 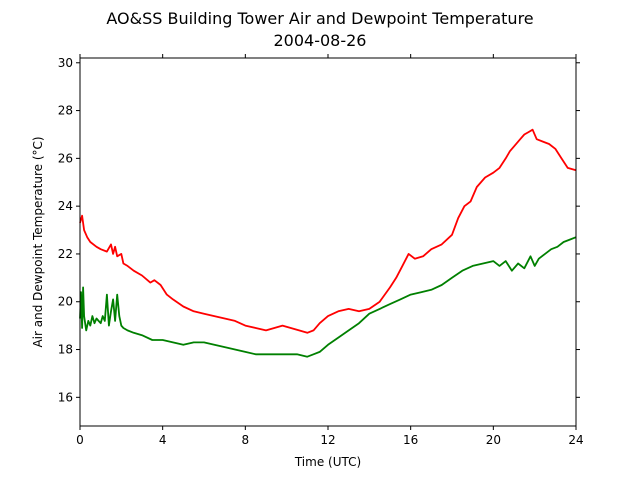 I want to click on x-tick-label: 0, so click(x=80, y=440).